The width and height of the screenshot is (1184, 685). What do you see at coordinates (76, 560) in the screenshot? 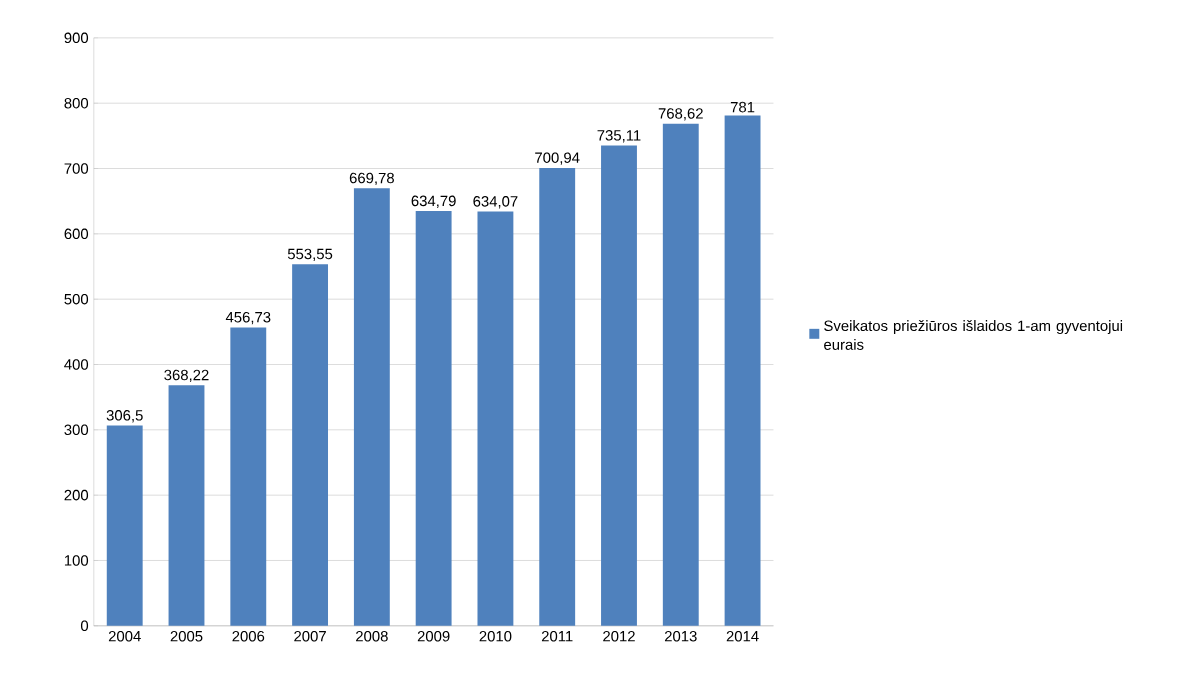
I see `y-tick-label: 100` at bounding box center [76, 560].